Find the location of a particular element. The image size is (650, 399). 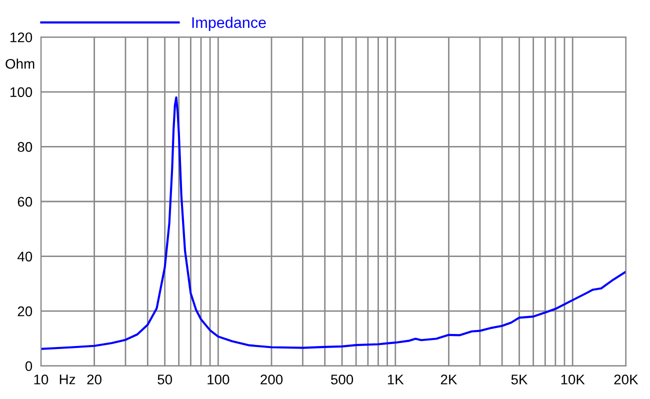

x-axis-title: Hz is located at coordinates (68, 379).